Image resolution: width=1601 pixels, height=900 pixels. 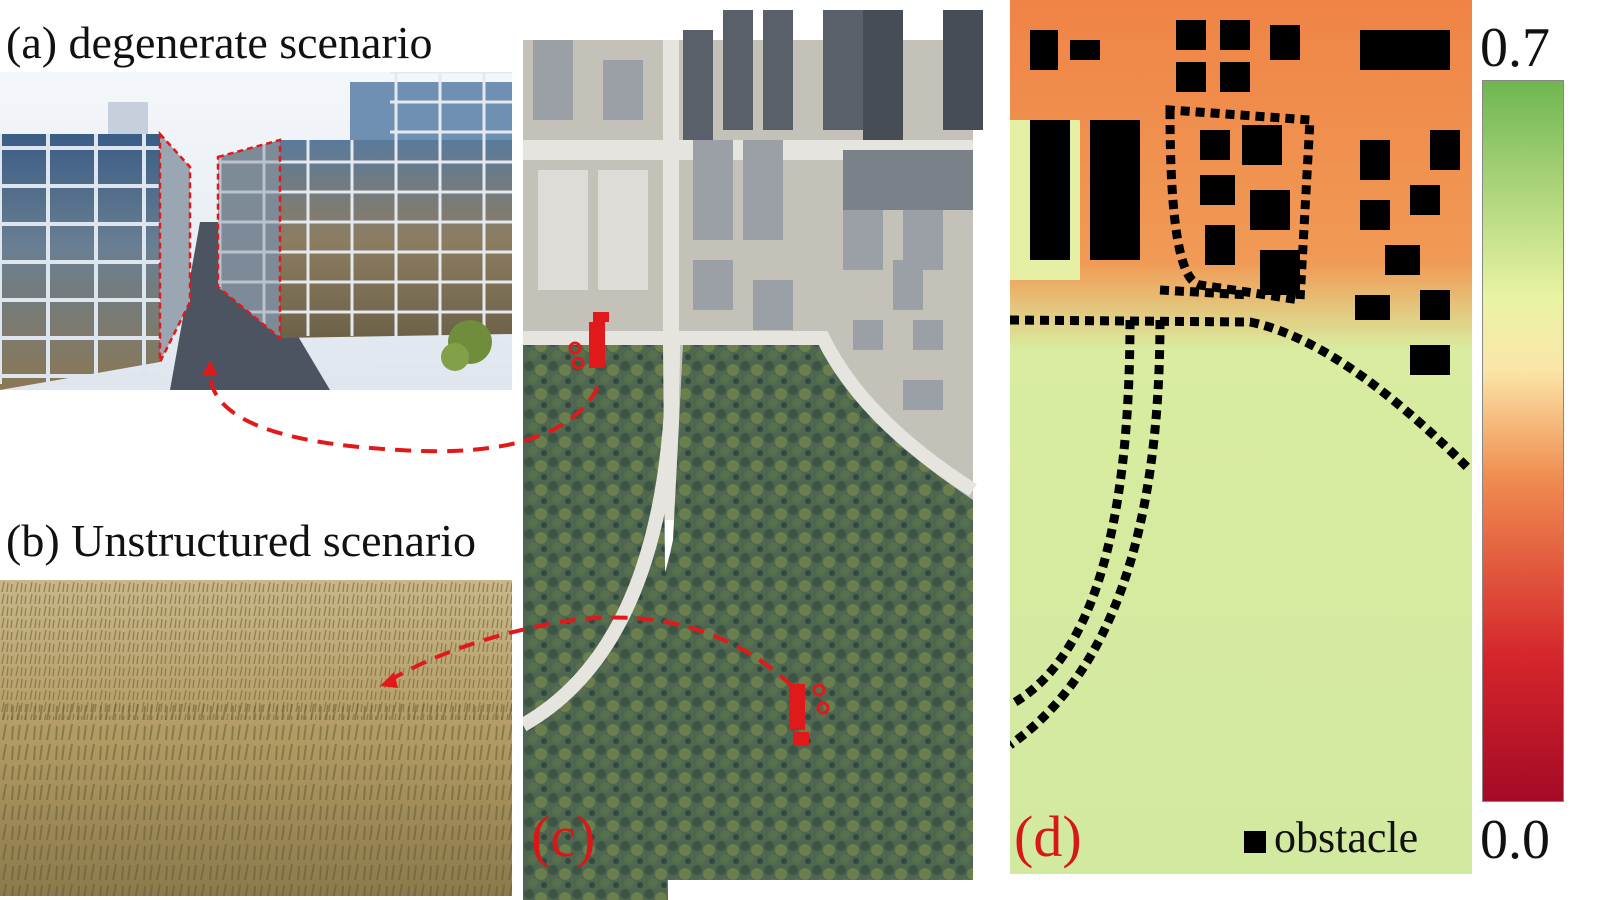 What do you see at coordinates (1515, 840) in the screenshot?
I see `colorbar-min-label: 0.0` at bounding box center [1515, 840].